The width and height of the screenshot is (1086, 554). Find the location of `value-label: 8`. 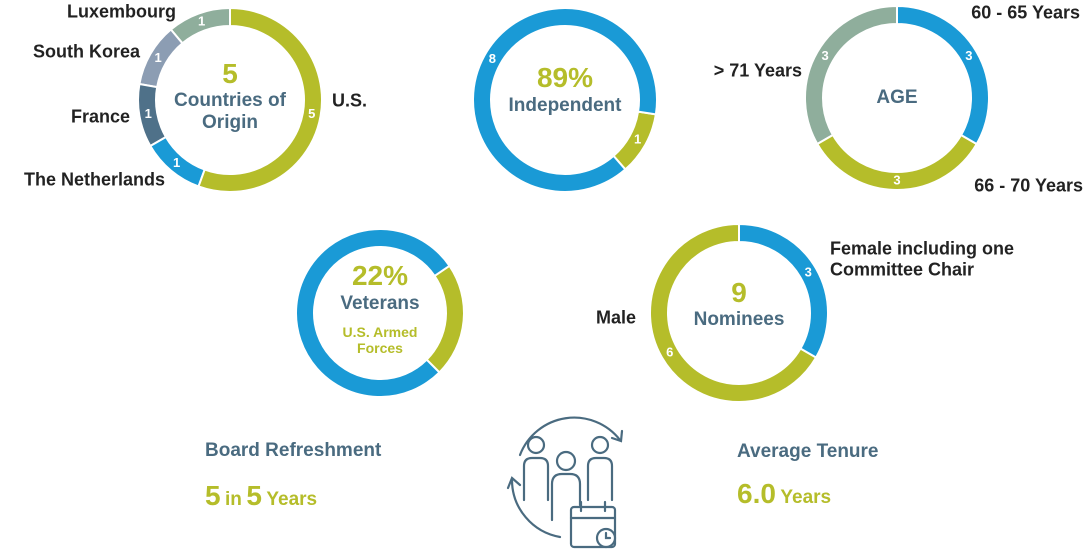

value-label: 8 is located at coordinates (492, 58).